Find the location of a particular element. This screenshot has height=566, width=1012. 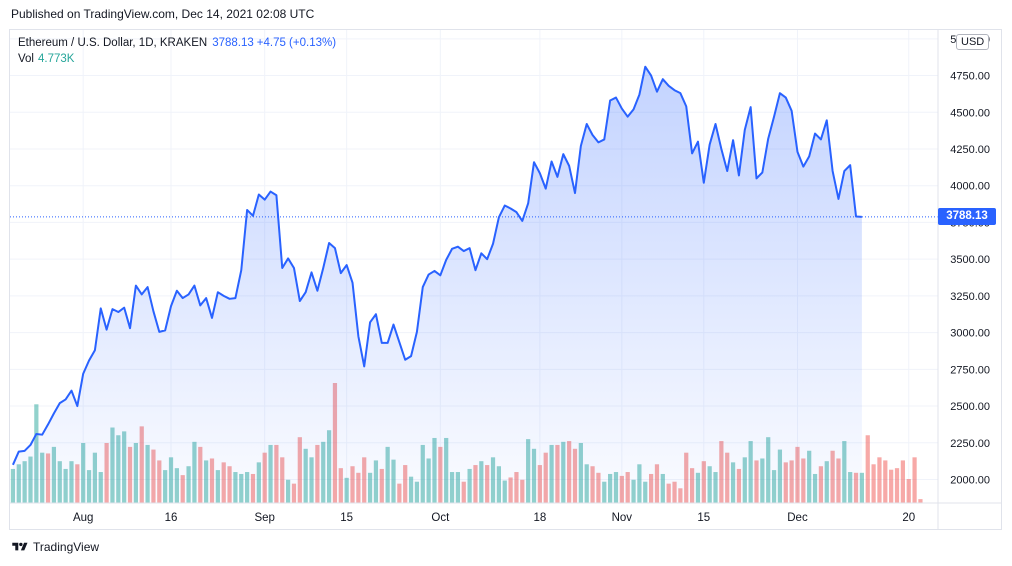

x-tick-label: 16 is located at coordinates (171, 518).